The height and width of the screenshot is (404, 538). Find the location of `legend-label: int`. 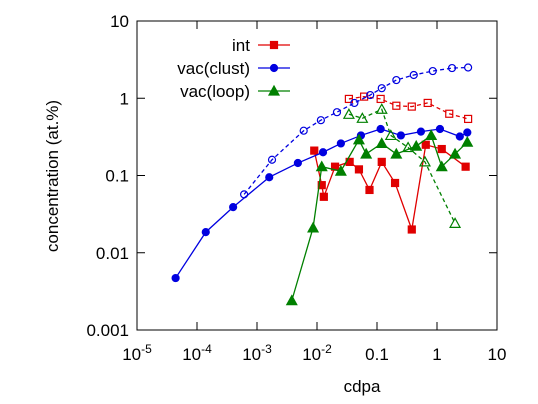

legend-label: int is located at coordinates (241, 45).